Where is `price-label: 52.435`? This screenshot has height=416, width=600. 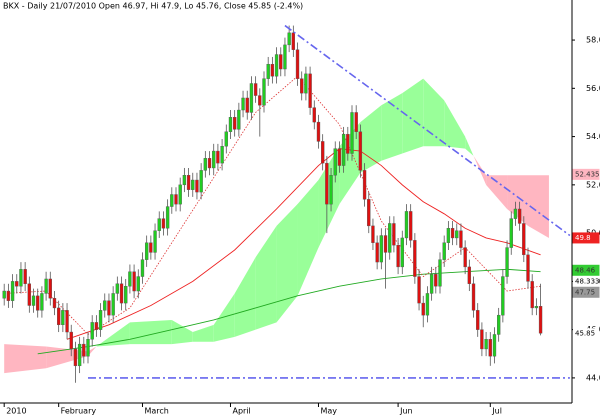
price-label: 52.435 is located at coordinates (587, 174).